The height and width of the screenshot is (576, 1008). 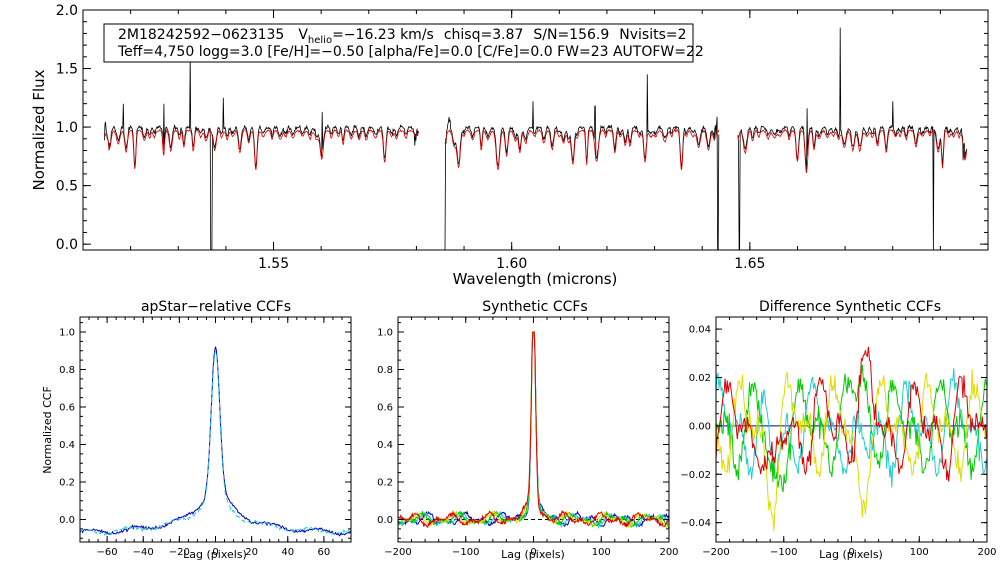 What do you see at coordinates (534, 307) in the screenshot?
I see `synthetic-ccf-title: Synthetic CCFs` at bounding box center [534, 307].